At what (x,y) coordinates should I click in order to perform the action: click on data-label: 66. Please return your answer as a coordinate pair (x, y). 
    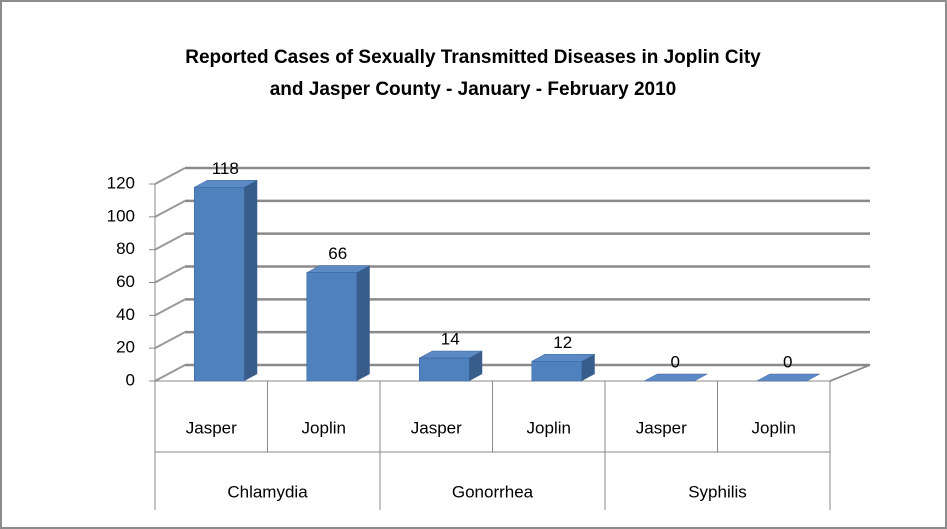
    Looking at the image, I should click on (337, 253).